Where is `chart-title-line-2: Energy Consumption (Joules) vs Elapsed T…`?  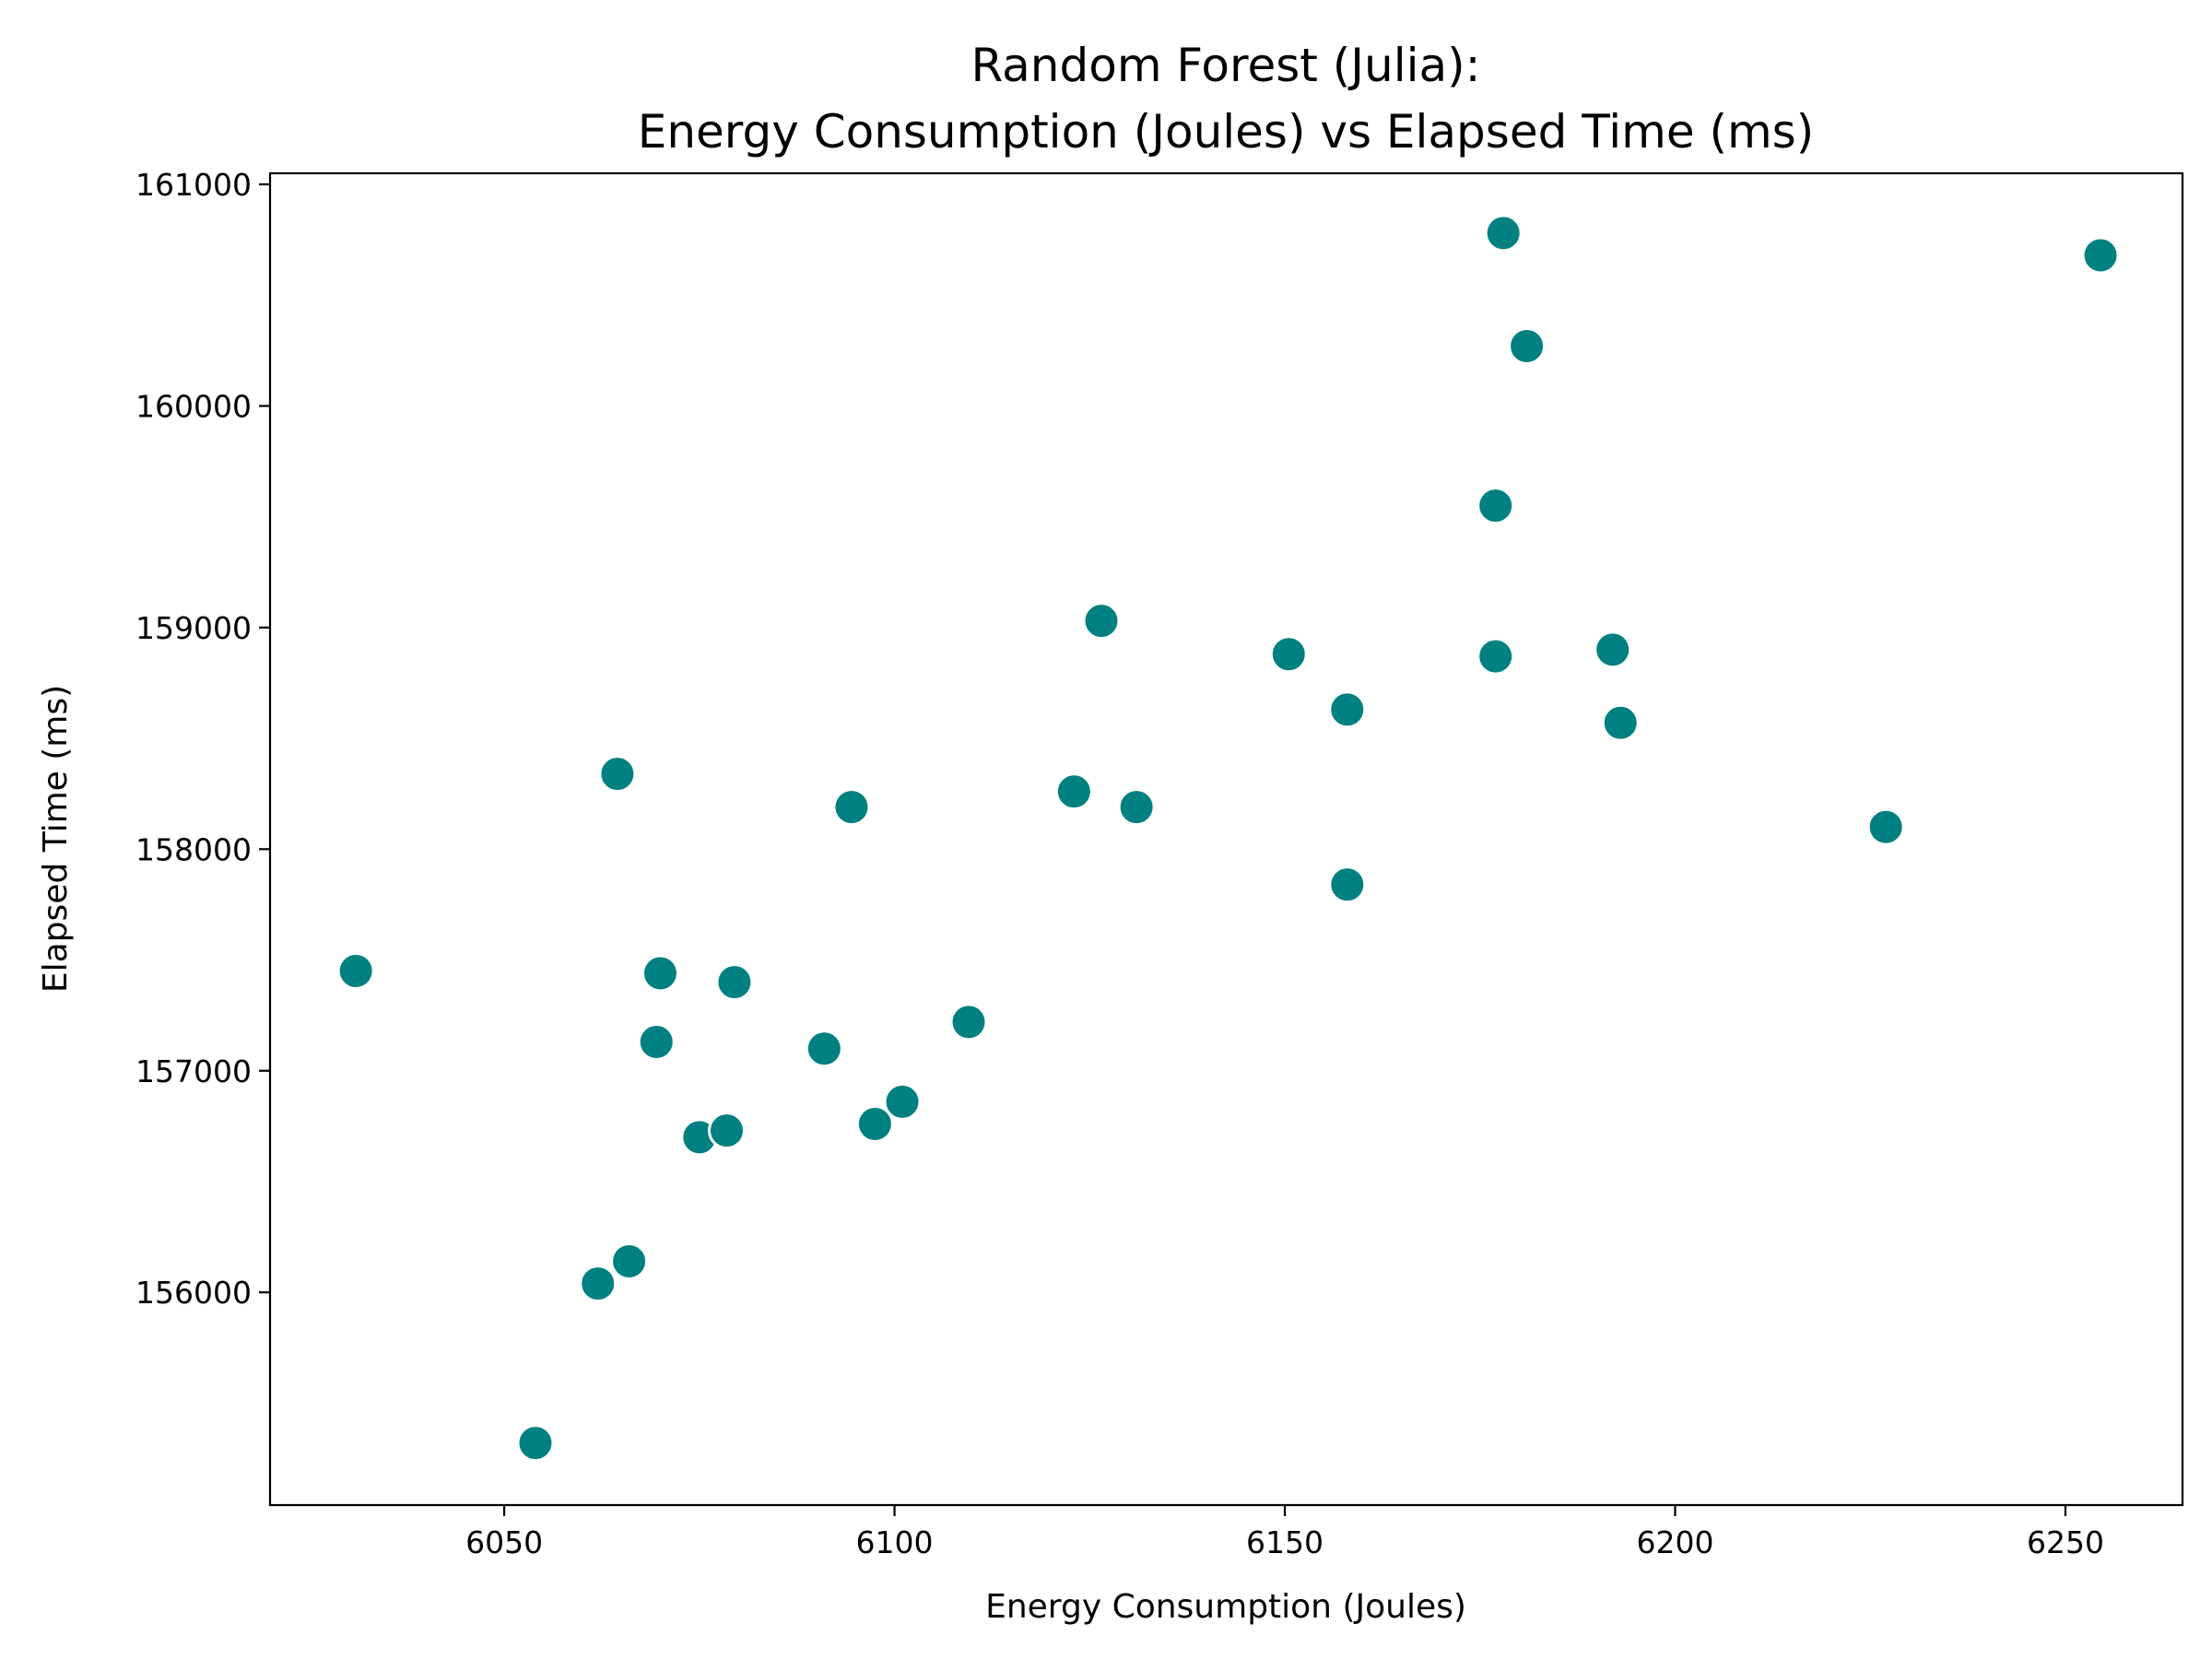 chart-title-line-2: Energy Consumption (Joules) vs Elapsed T… is located at coordinates (1226, 132).